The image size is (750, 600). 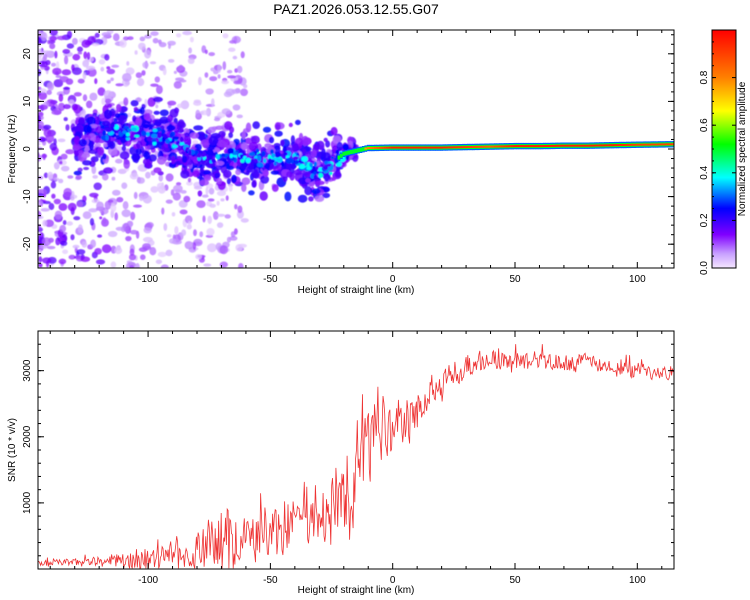 I want to click on colorbar-tick-label: 0.4, so click(x=704, y=172).